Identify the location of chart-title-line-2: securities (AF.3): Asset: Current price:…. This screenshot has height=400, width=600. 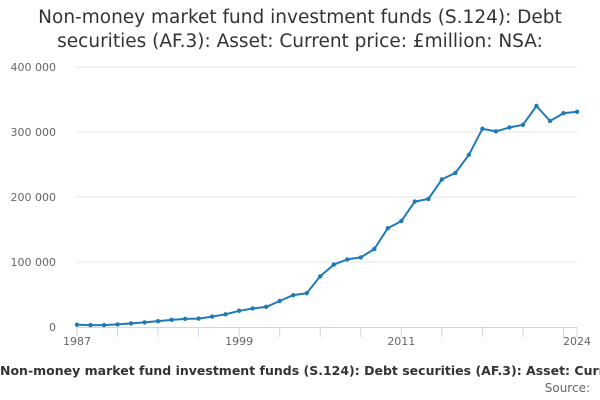
(300, 41).